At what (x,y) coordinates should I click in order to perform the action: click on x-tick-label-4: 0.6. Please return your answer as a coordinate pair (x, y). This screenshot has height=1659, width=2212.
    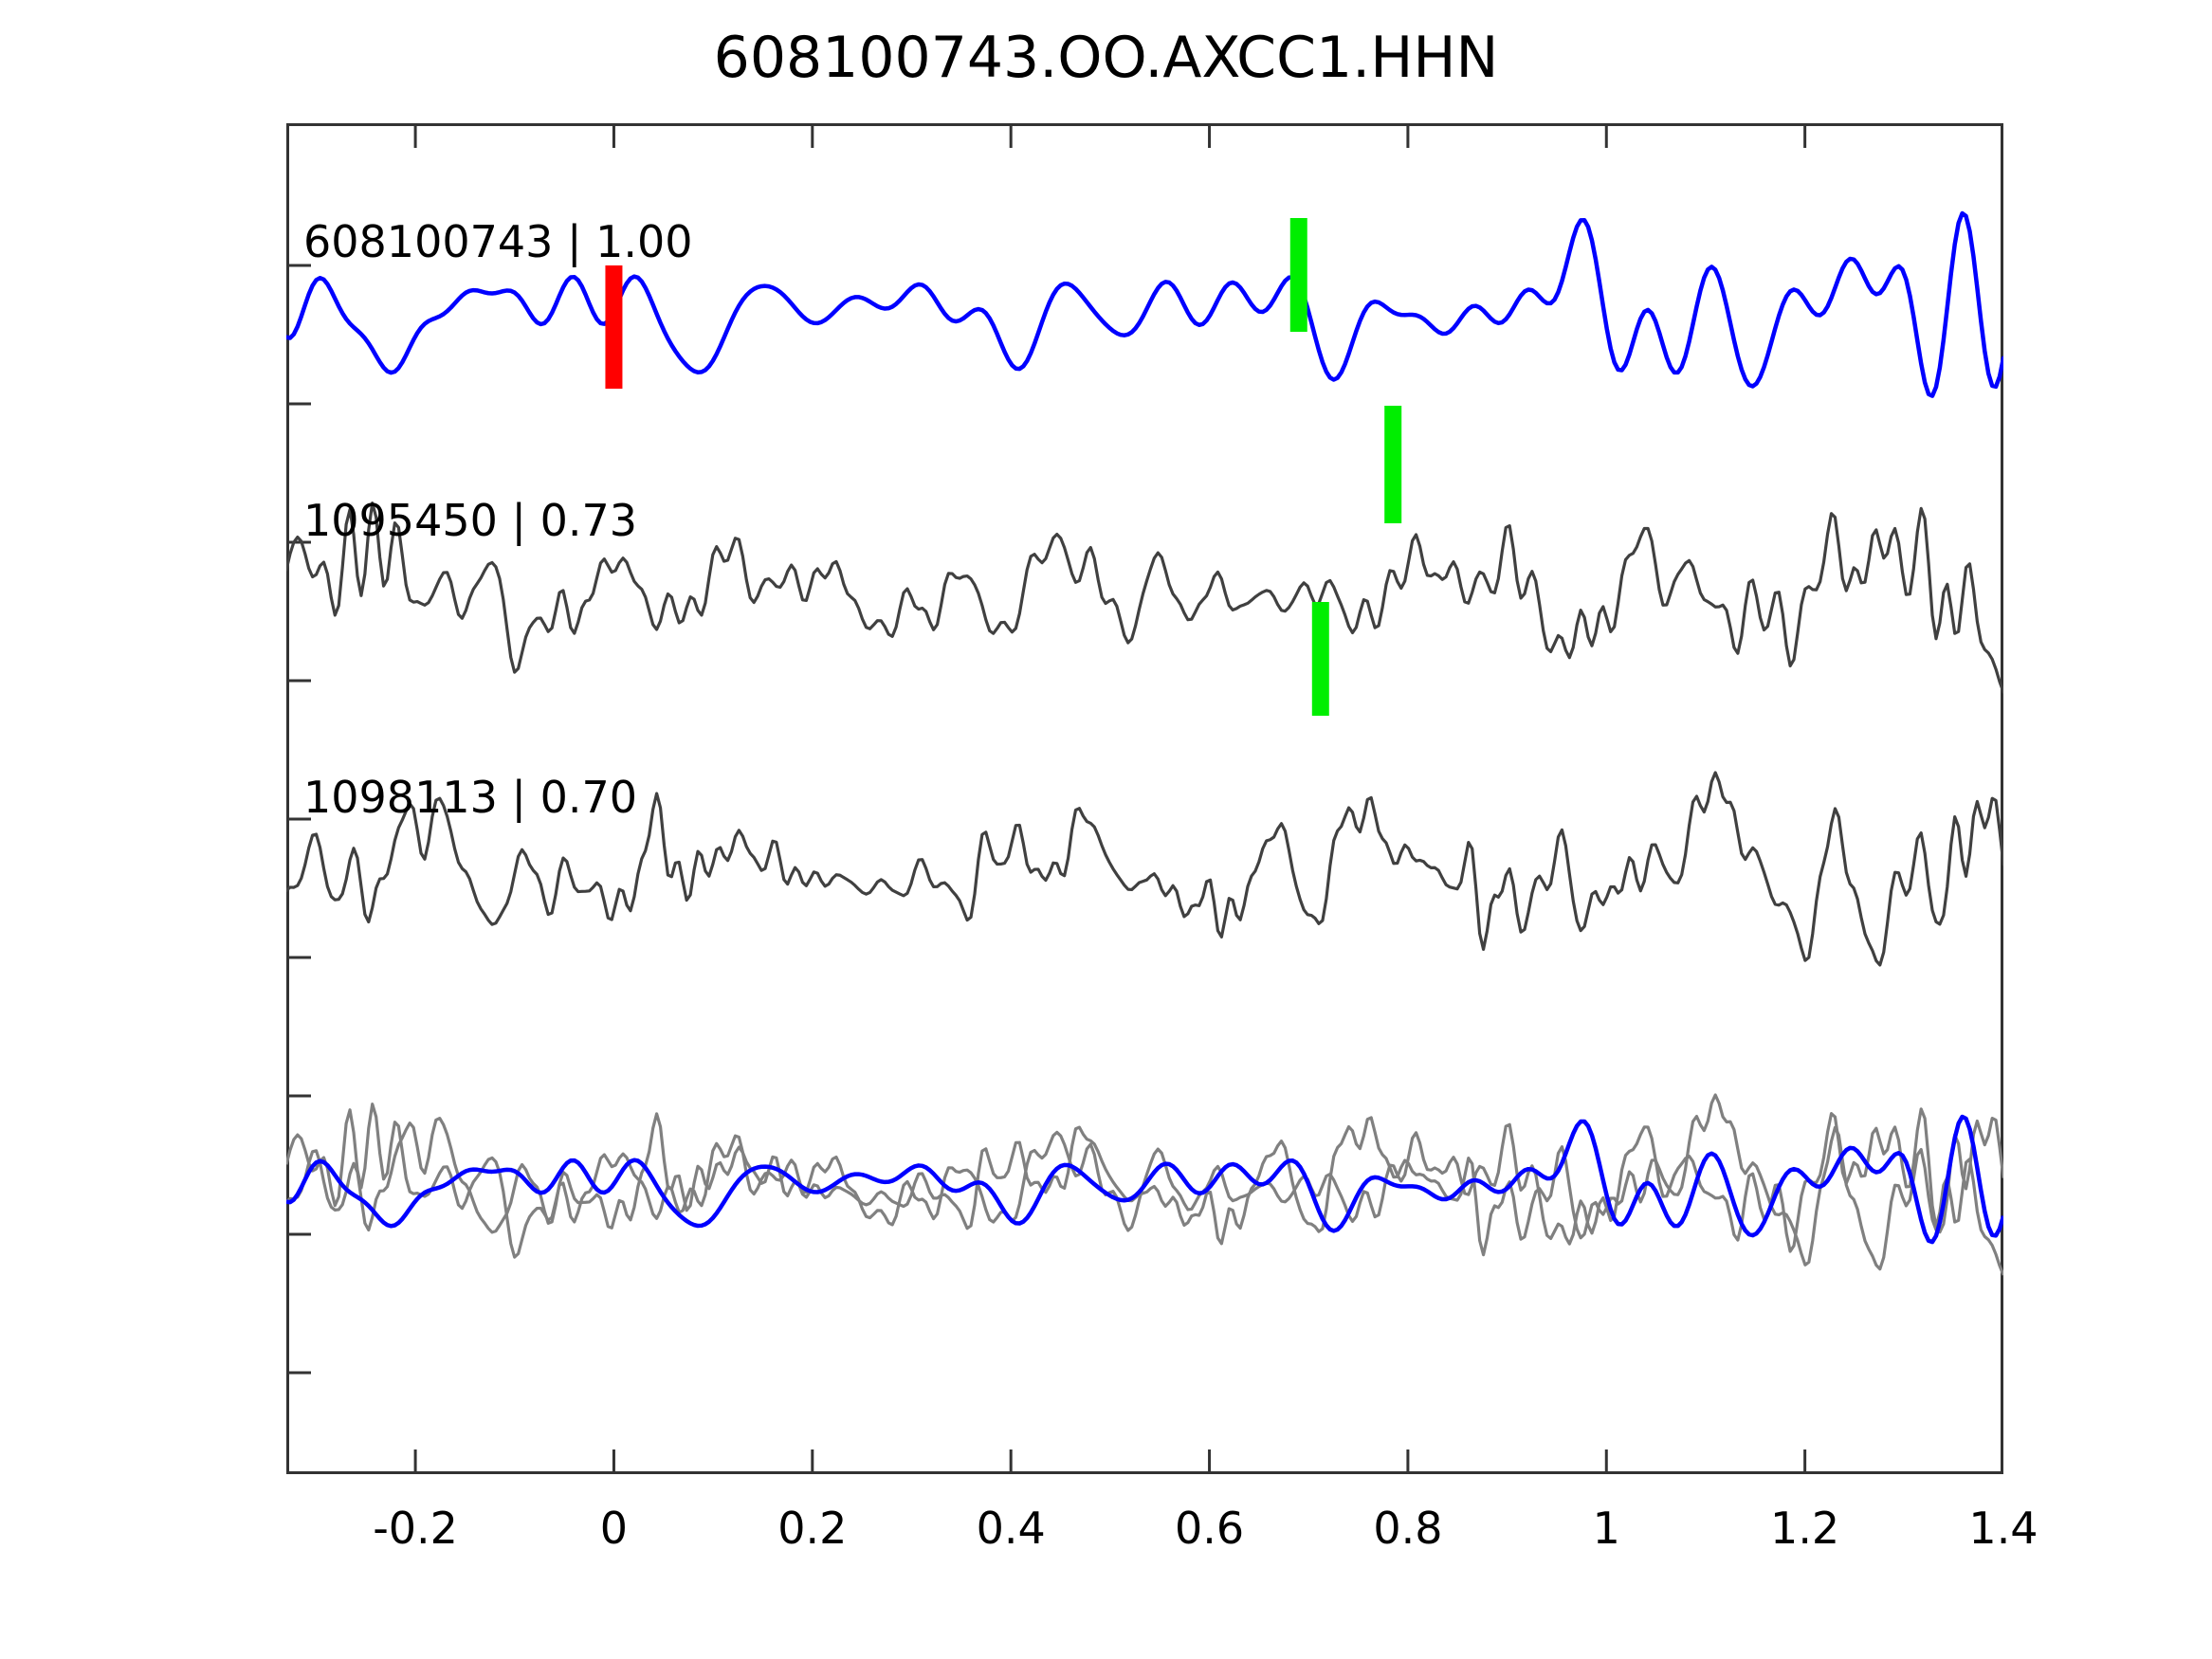
    Looking at the image, I should click on (1209, 1528).